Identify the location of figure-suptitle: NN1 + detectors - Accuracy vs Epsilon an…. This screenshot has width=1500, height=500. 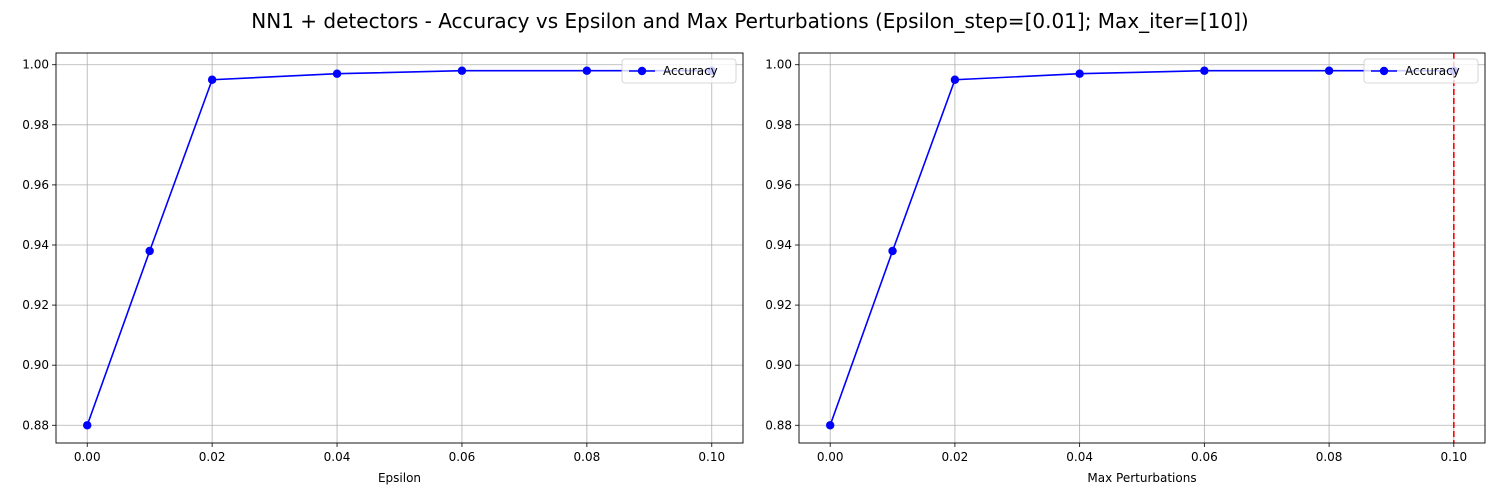
(749, 21).